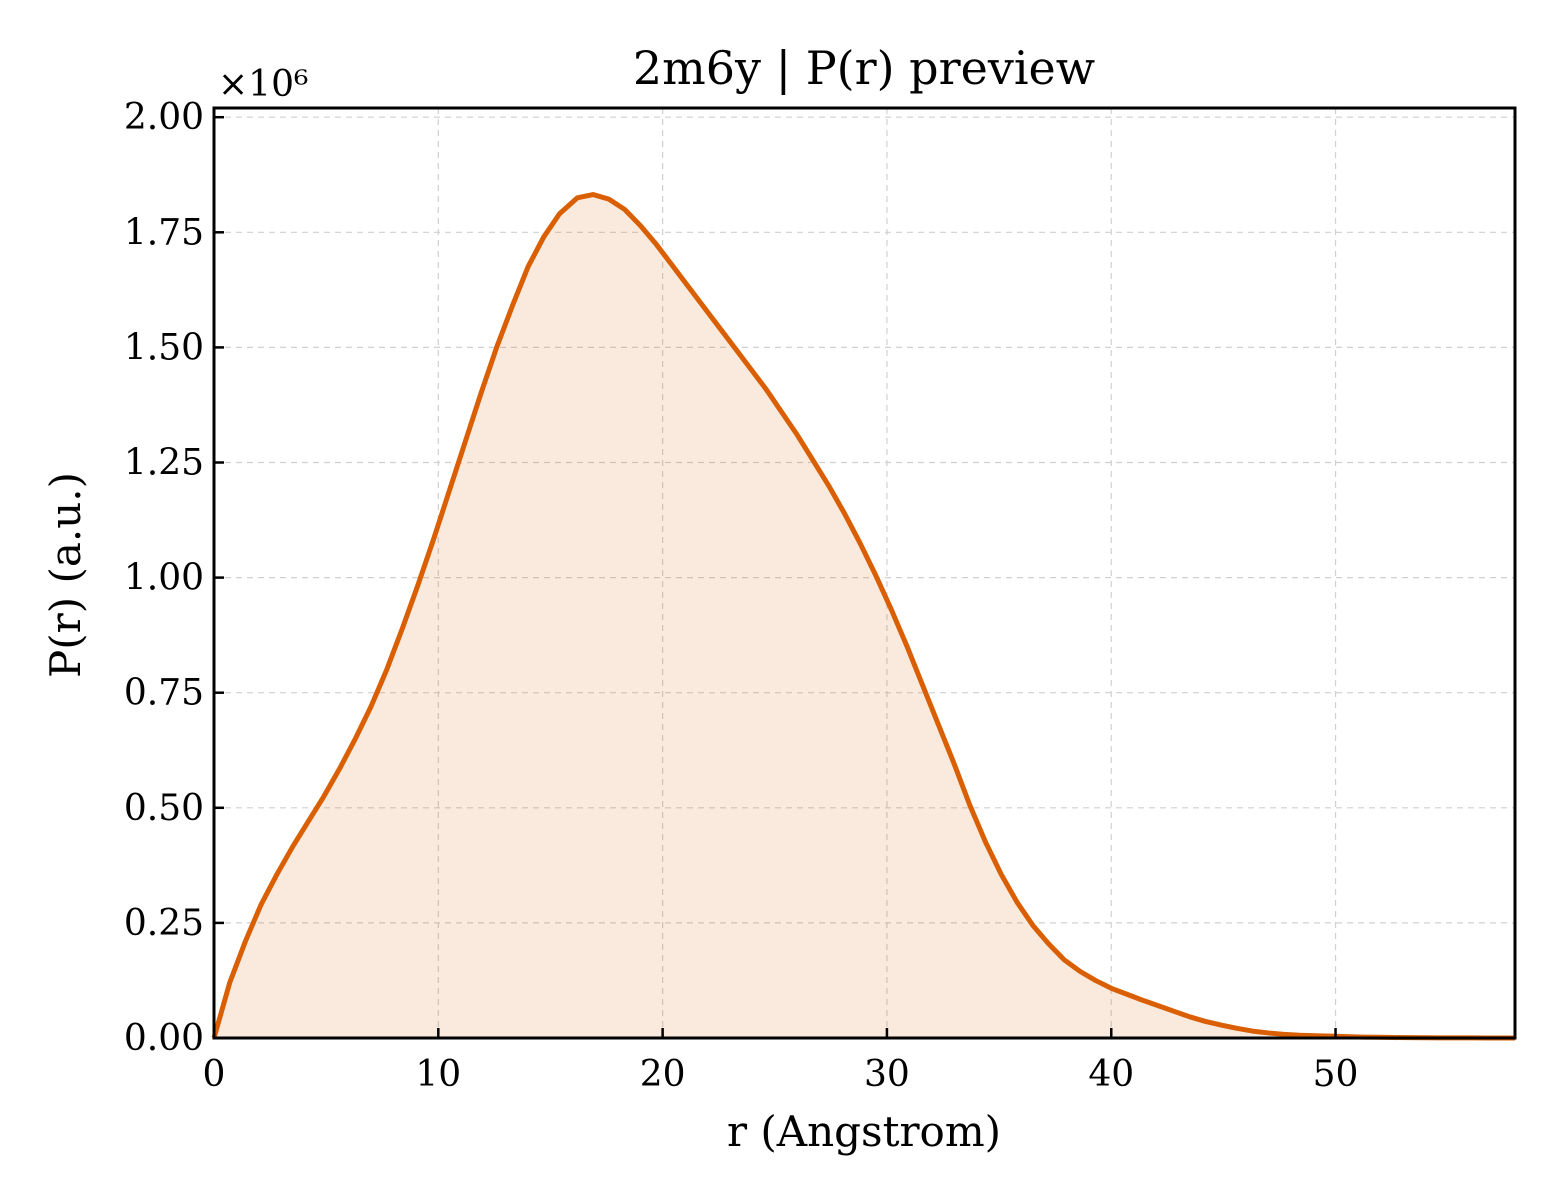 This screenshot has width=1560, height=1200. Describe the element at coordinates (438, 1074) in the screenshot. I see `x-tick-label: 10` at that location.